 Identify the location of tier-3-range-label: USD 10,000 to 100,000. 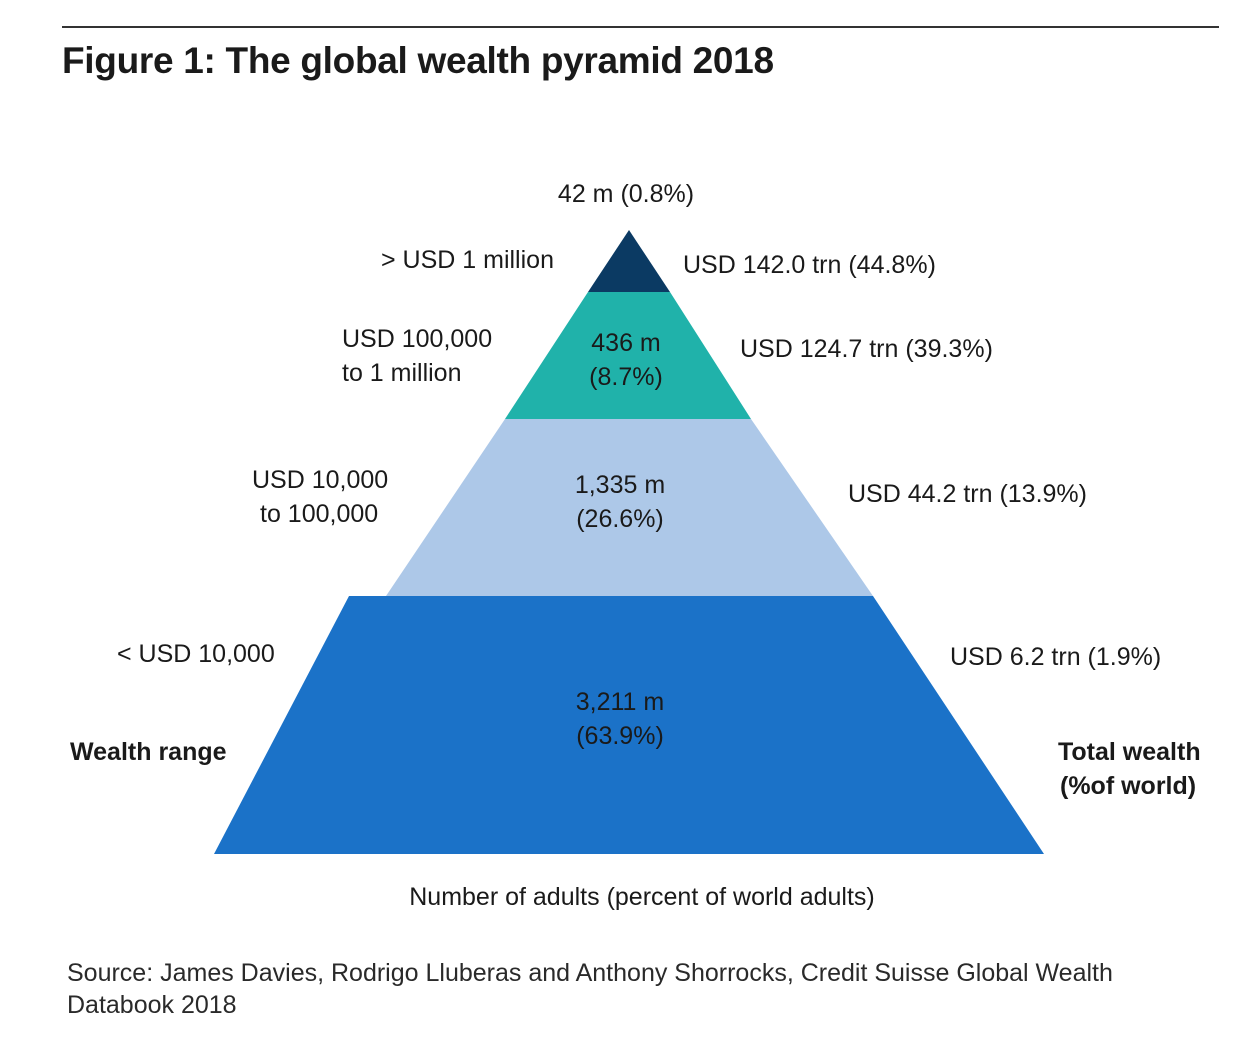
(320, 497).